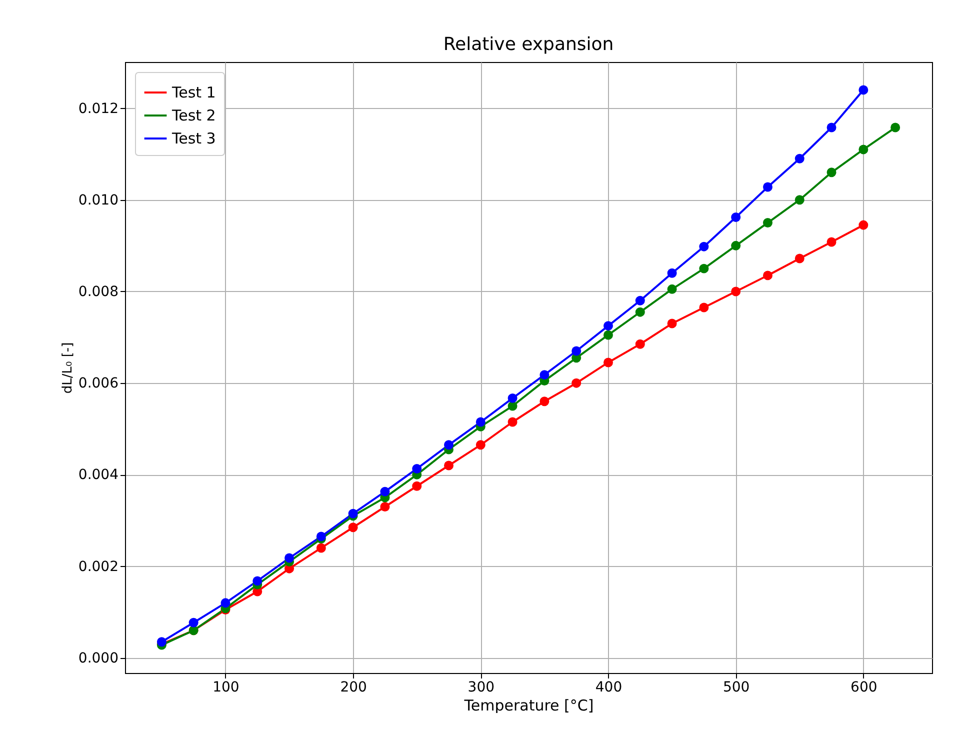  What do you see at coordinates (864, 688) in the screenshot?
I see `x-tick-label: 600` at bounding box center [864, 688].